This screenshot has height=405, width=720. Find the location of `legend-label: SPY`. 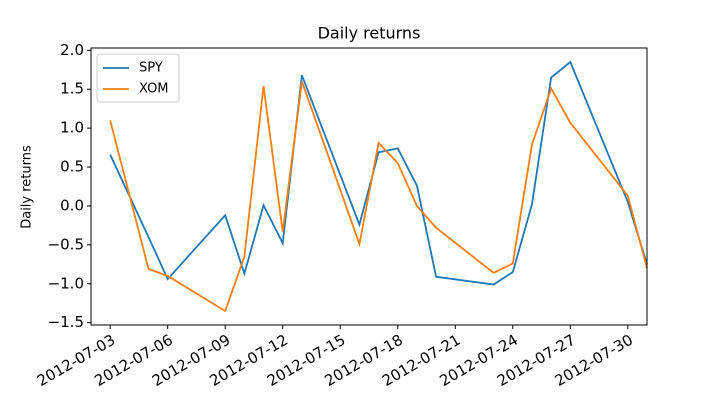

legend-label: SPY is located at coordinates (151, 68).